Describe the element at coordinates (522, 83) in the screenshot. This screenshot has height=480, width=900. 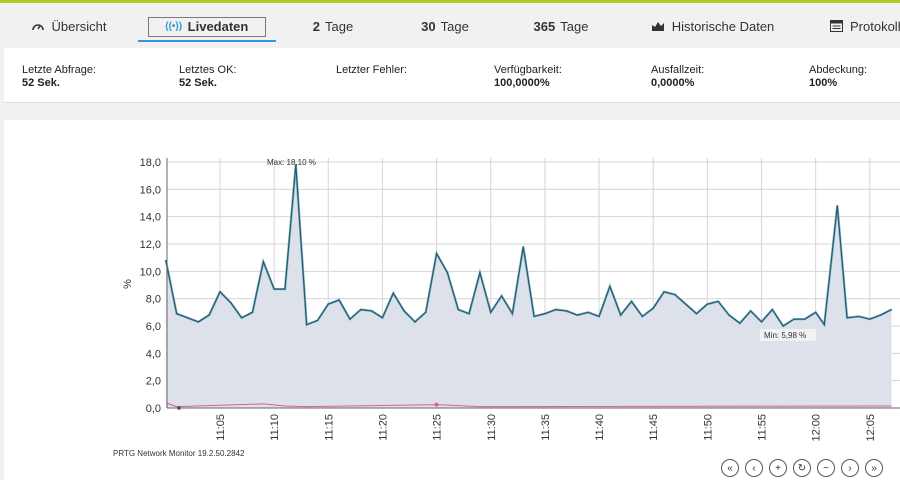
I see `stat-value: 100,0000%` at that location.